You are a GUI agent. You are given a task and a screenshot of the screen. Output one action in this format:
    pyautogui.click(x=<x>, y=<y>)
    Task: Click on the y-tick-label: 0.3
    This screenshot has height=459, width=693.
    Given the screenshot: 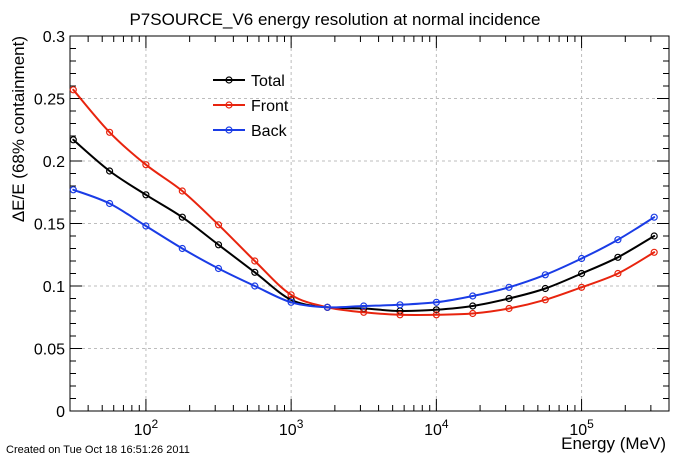 What is the action you would take?
    pyautogui.click(x=54, y=37)
    